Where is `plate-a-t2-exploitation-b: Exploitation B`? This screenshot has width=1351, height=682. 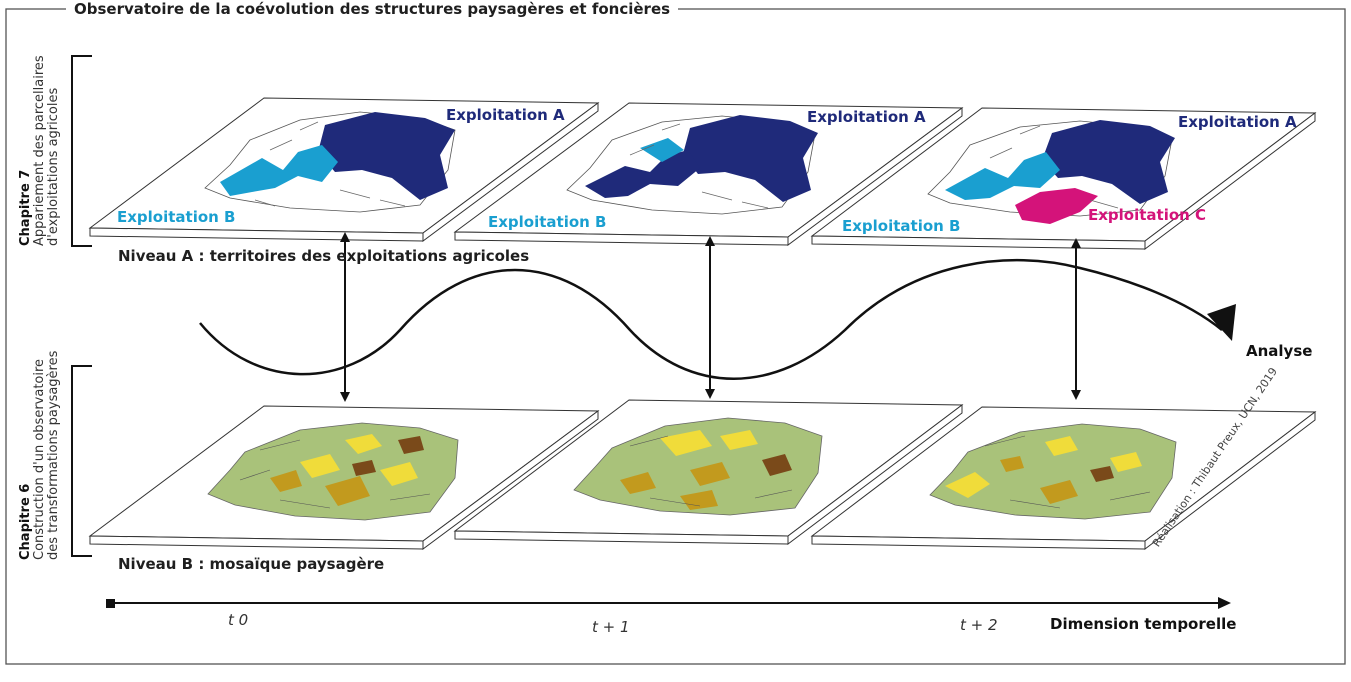 plate-a-t2-exploitation-b: Exploitation B is located at coordinates (901, 226).